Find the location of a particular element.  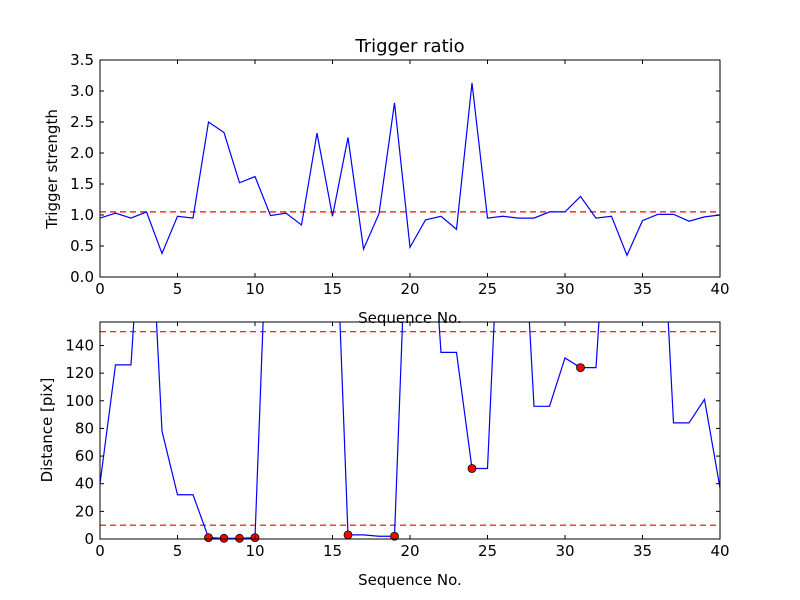

x-axis-label: Sequence No. is located at coordinates (410, 580).